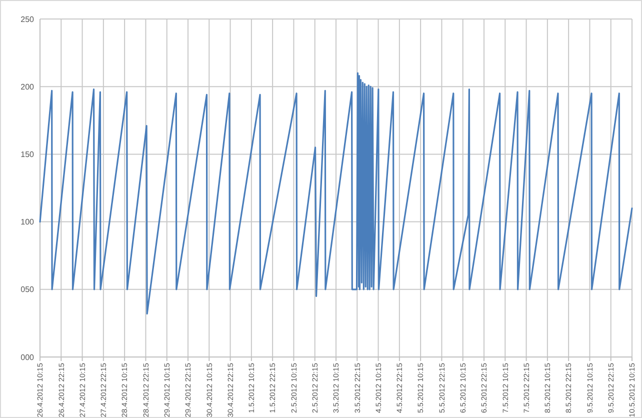  I want to click on y-tick-label: 050, so click(27, 289).